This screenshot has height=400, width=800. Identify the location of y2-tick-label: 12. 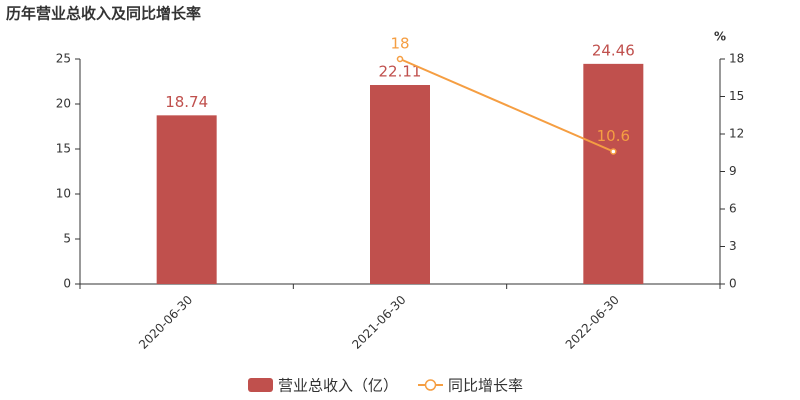
(736, 134).